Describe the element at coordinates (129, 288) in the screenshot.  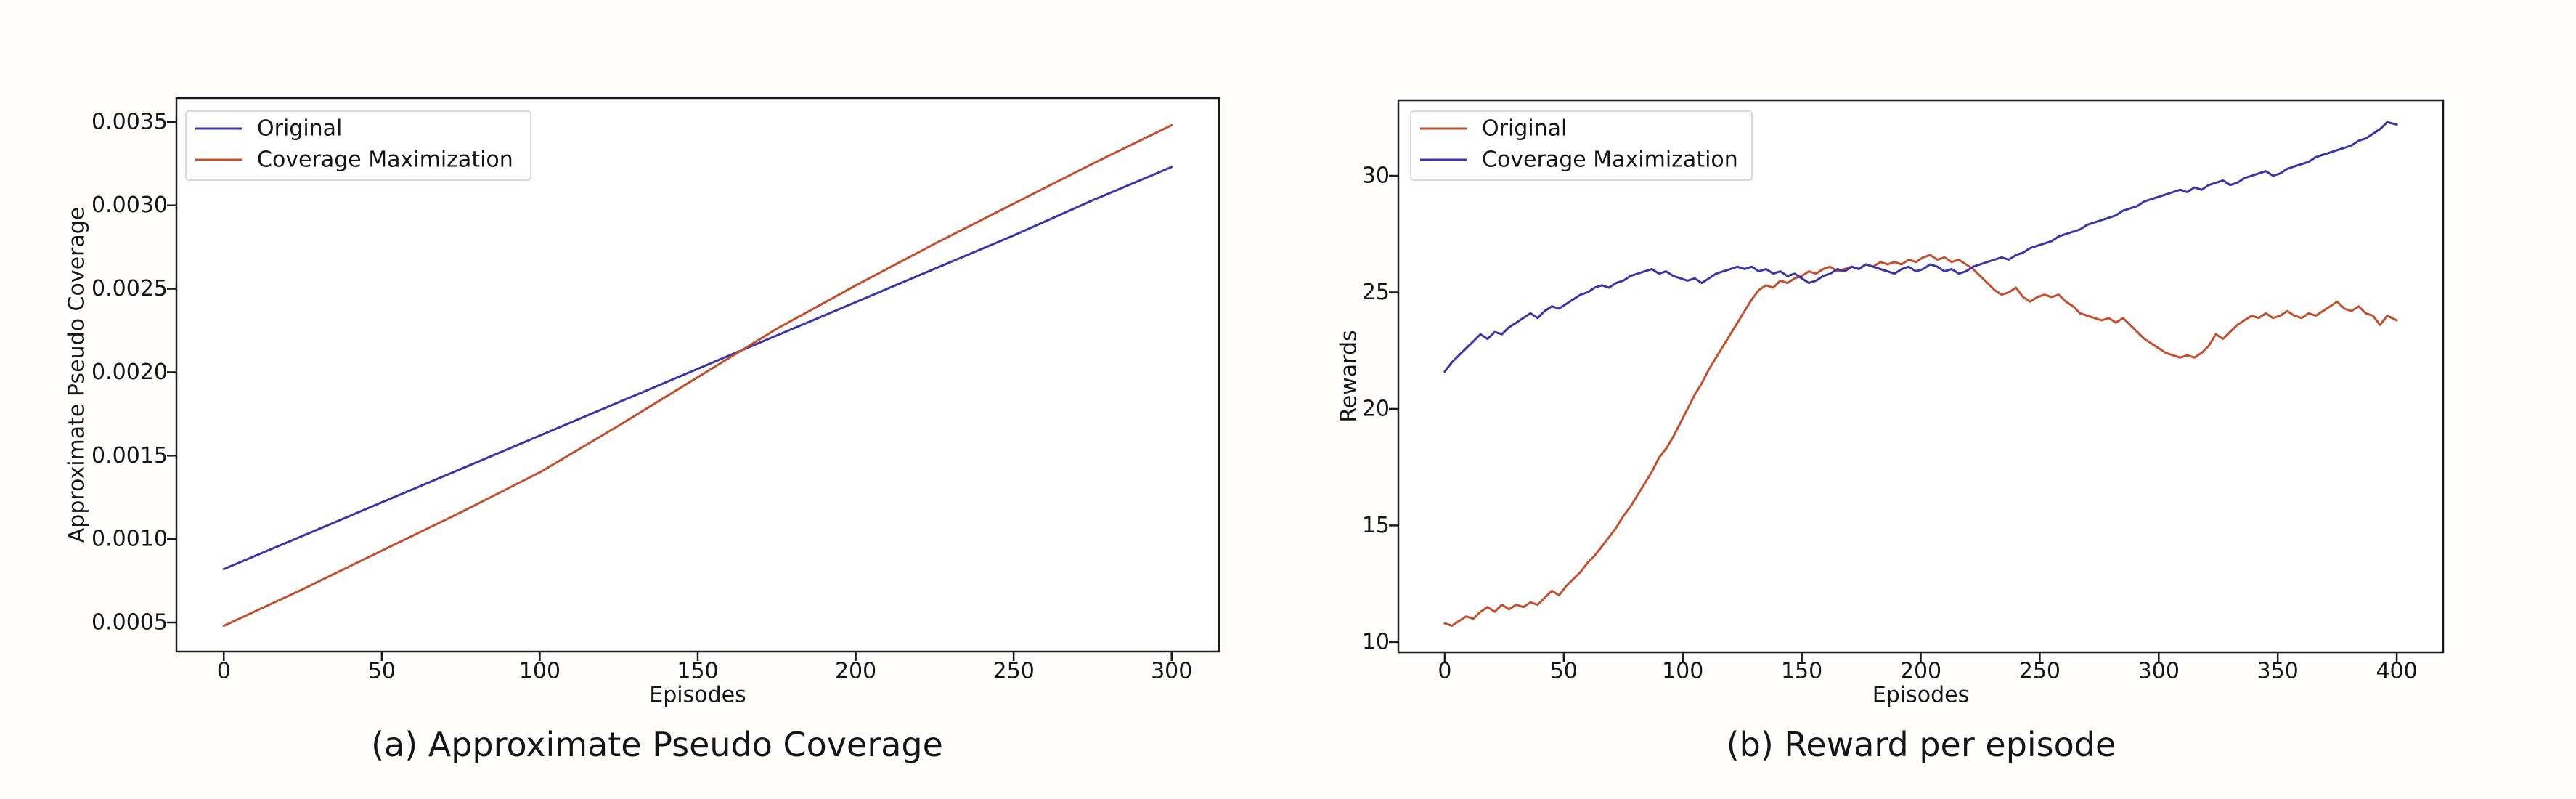
I see `y-tick-label: 0.0025` at that location.